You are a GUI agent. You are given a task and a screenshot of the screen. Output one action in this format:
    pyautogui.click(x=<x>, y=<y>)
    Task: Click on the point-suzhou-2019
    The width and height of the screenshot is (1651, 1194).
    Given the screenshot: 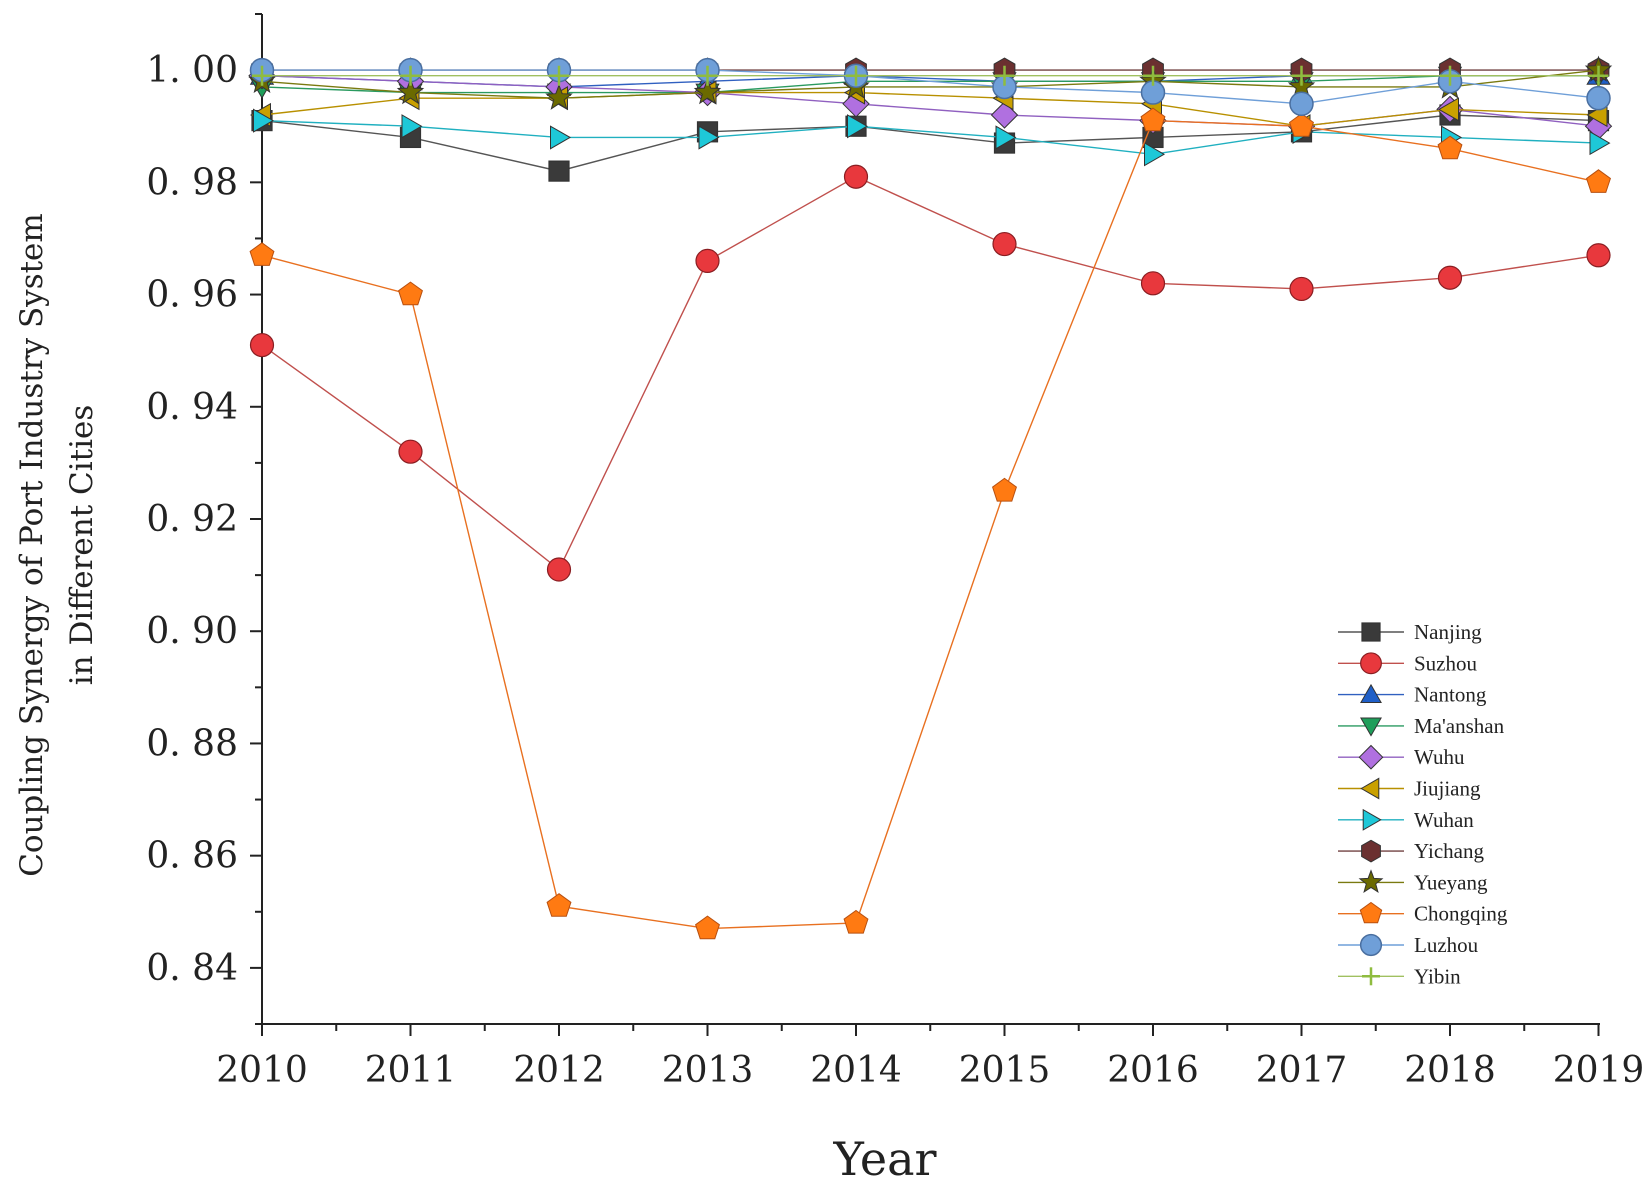 What is the action you would take?
    pyautogui.click(x=1598, y=255)
    